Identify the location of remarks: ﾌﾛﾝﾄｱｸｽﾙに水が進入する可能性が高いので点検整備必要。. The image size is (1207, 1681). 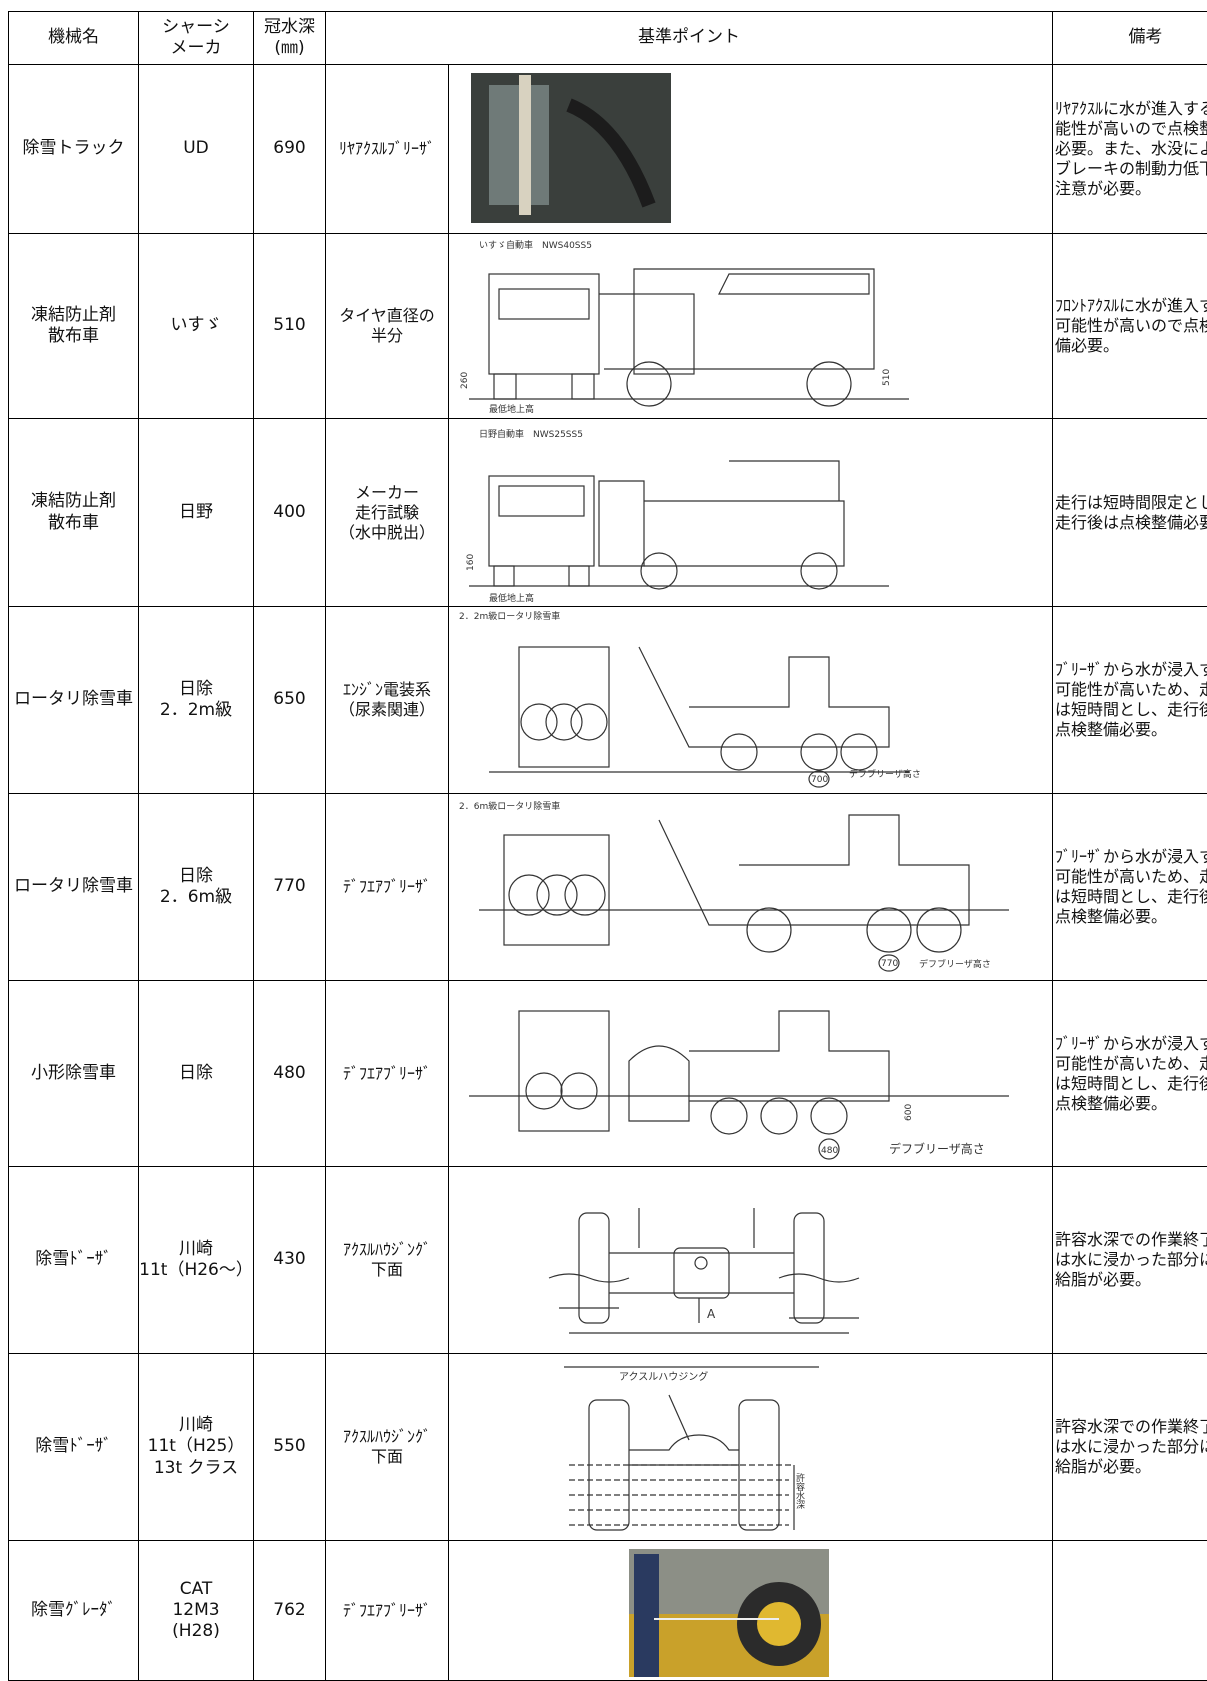
(1130, 326).